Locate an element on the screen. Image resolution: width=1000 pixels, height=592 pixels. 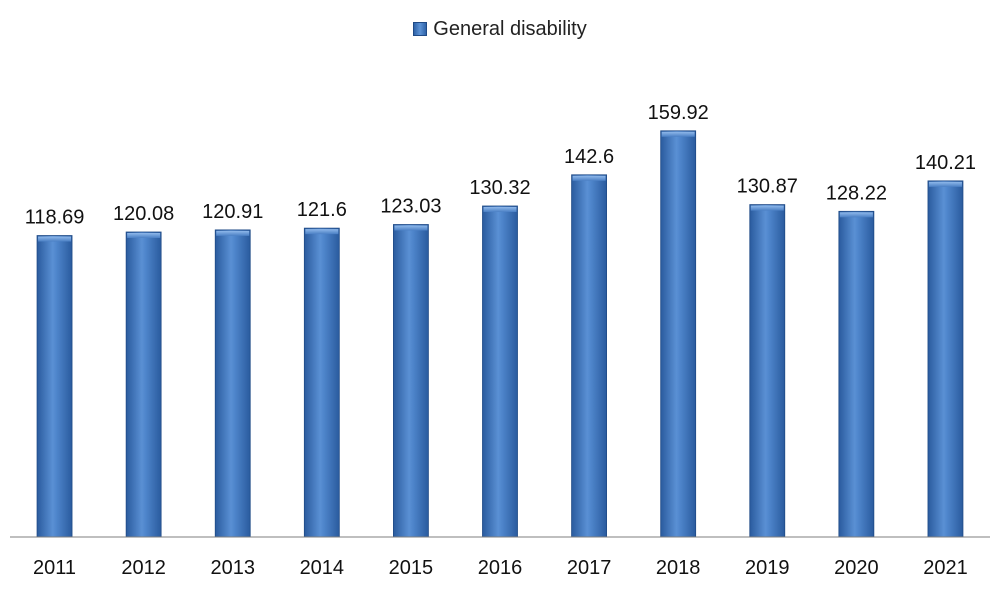
bar-2013 is located at coordinates (232, 383).